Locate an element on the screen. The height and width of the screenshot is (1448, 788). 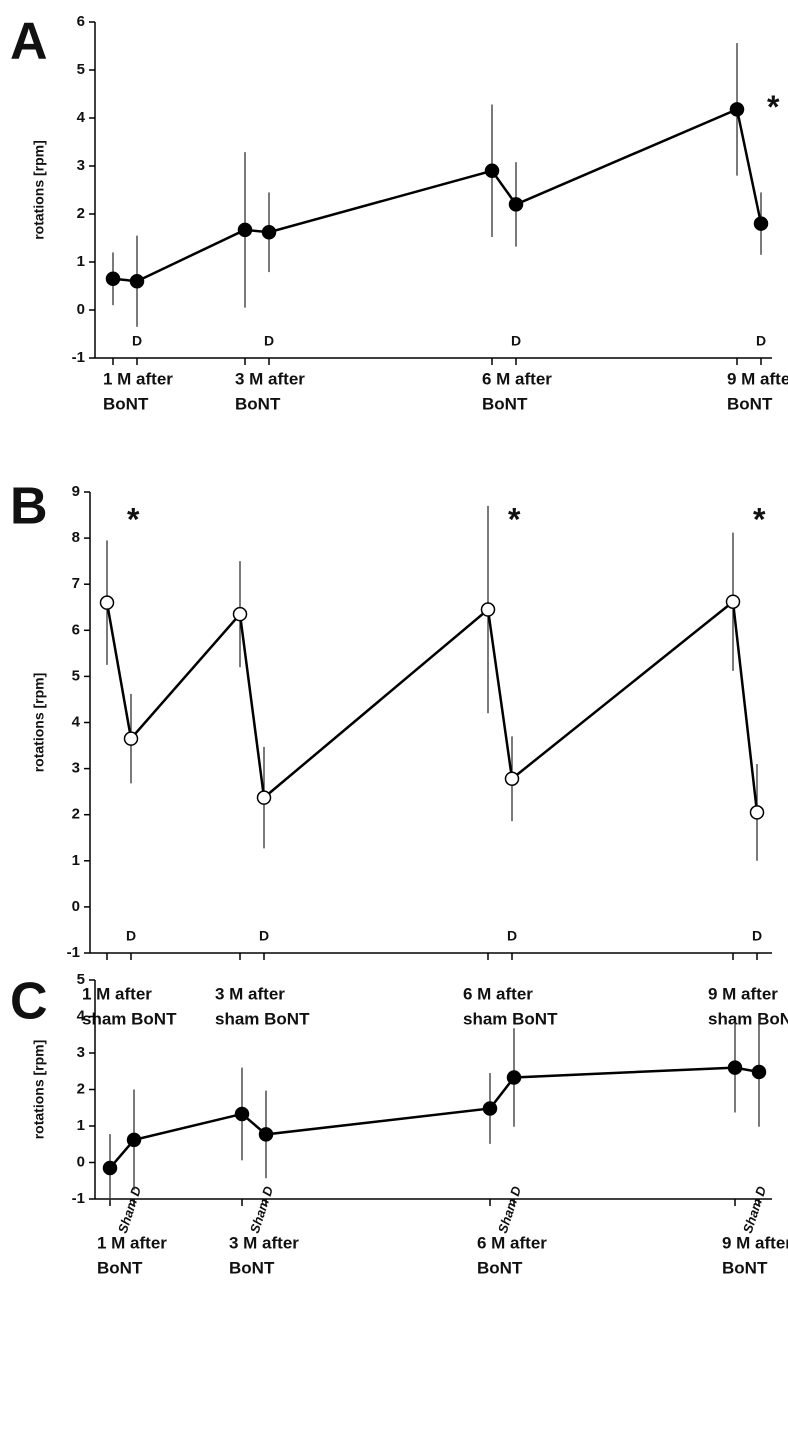
y-tick-label: 8 is located at coordinates (76, 537).